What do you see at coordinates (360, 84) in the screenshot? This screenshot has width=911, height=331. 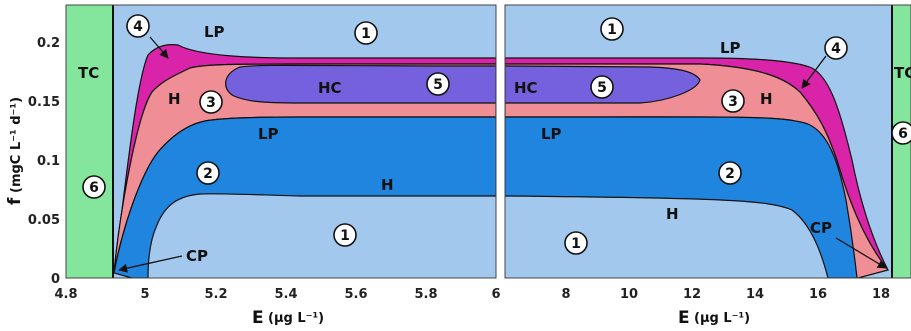 I see `left-region-5-hc` at bounding box center [360, 84].